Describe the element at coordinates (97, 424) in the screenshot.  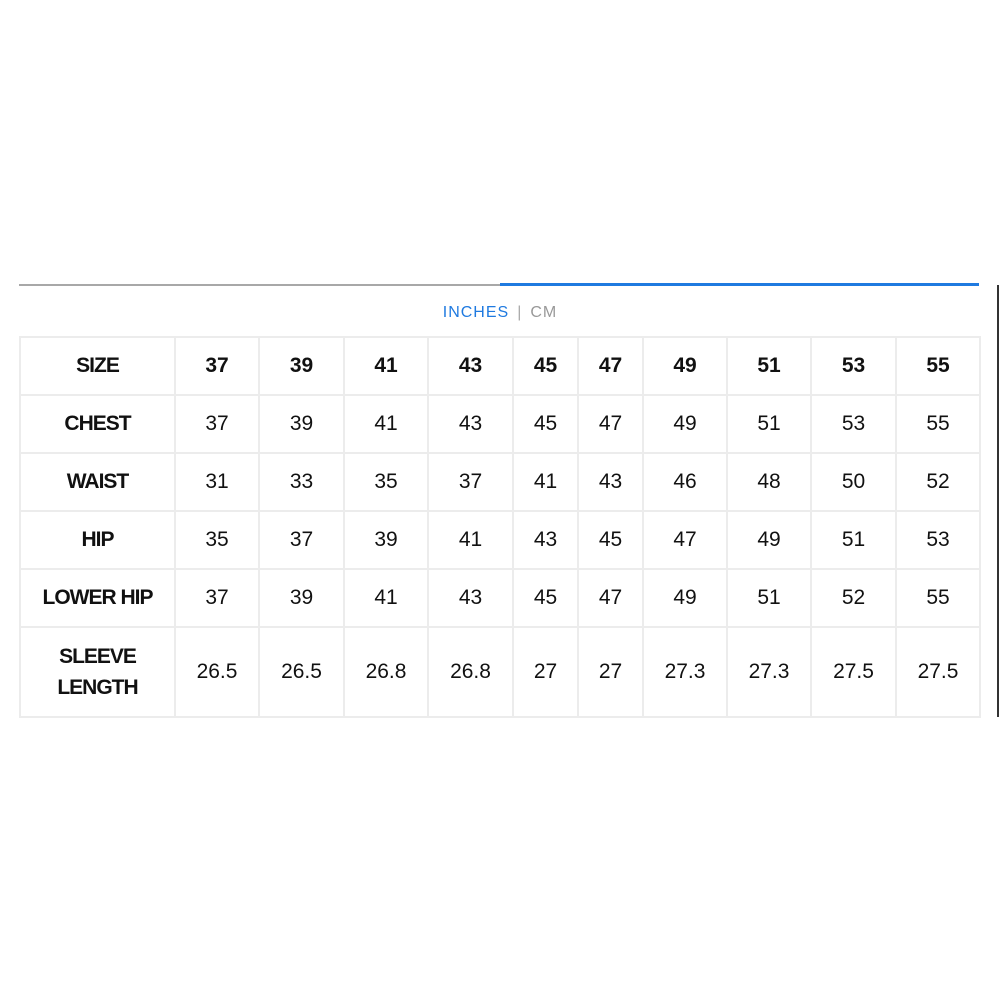
I see `row-label: CHEST` at that location.